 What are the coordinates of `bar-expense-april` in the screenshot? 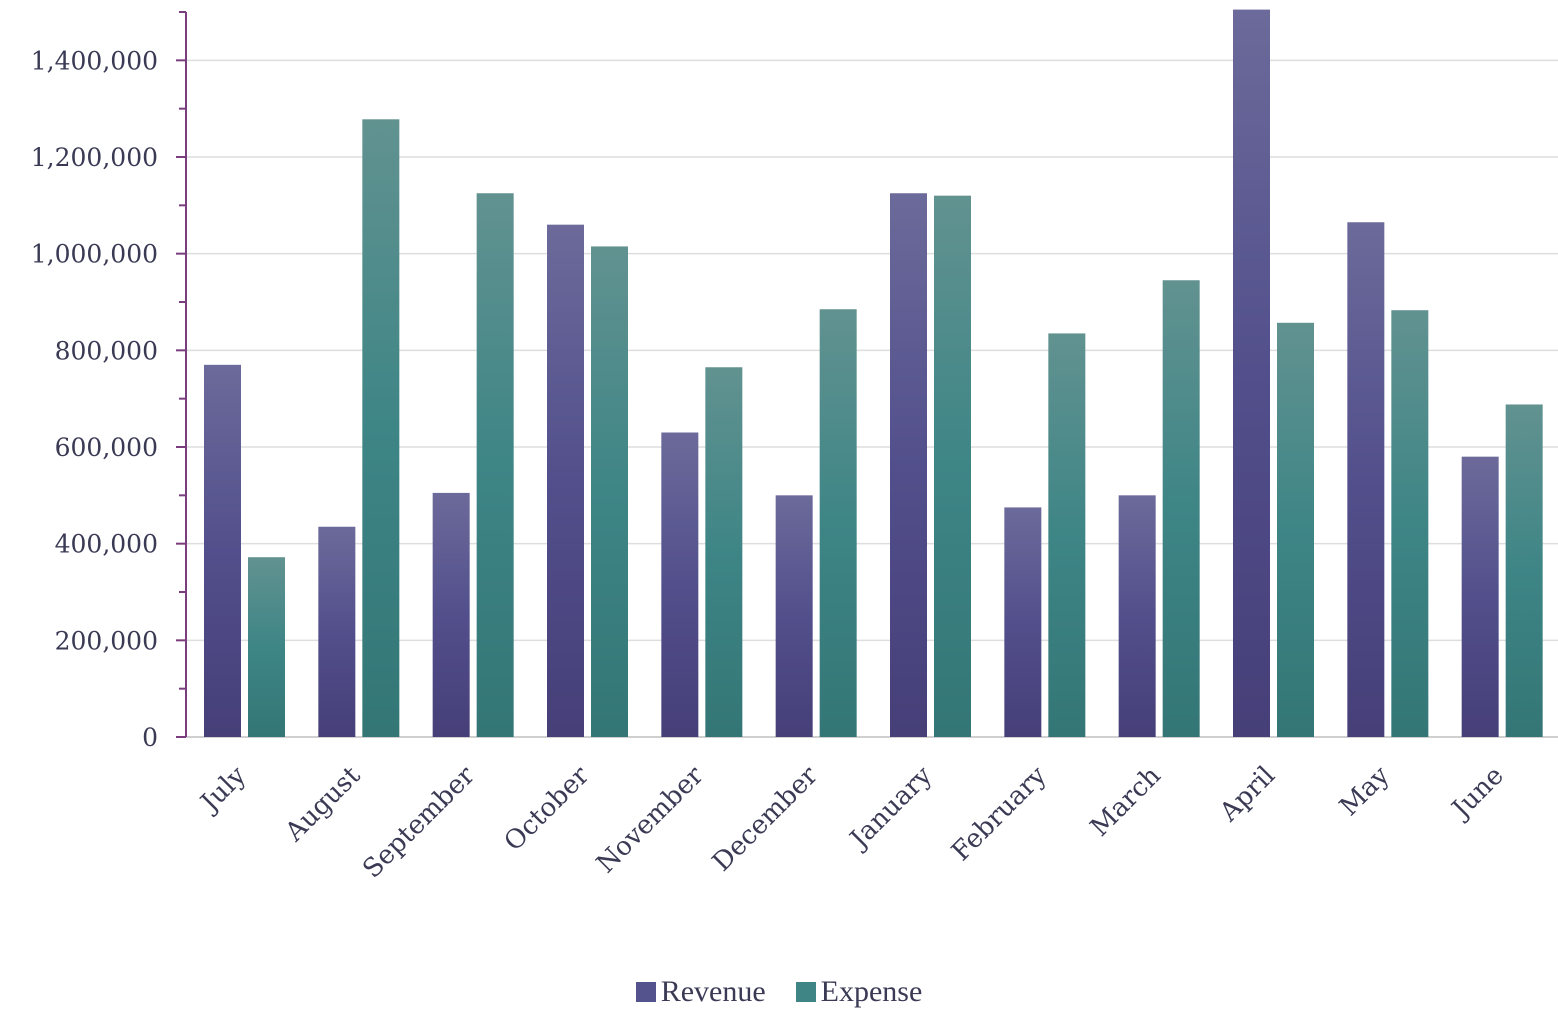 It's located at (1295, 529).